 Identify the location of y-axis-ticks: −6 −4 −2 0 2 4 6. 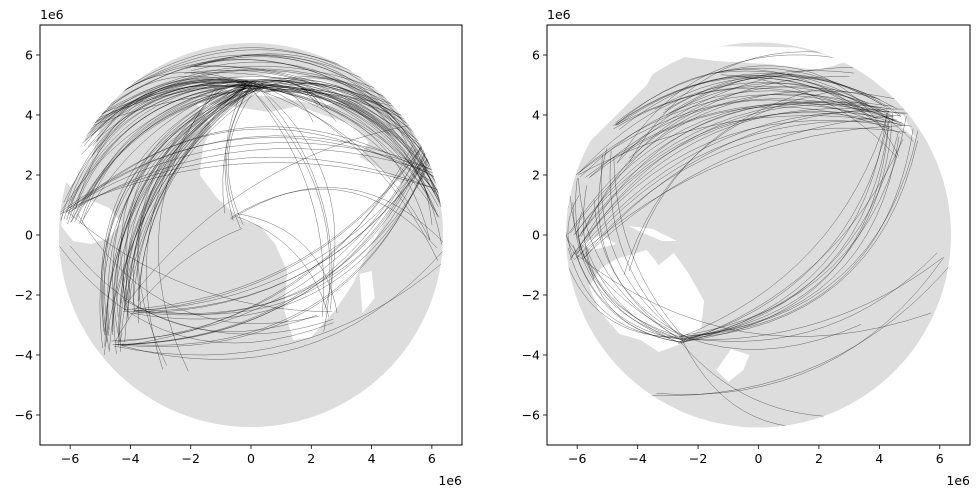
(27, 235).